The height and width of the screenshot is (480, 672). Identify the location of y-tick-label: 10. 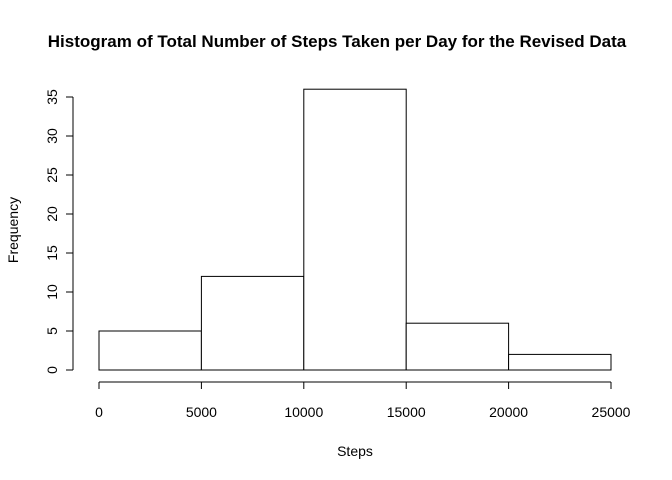
(52, 292).